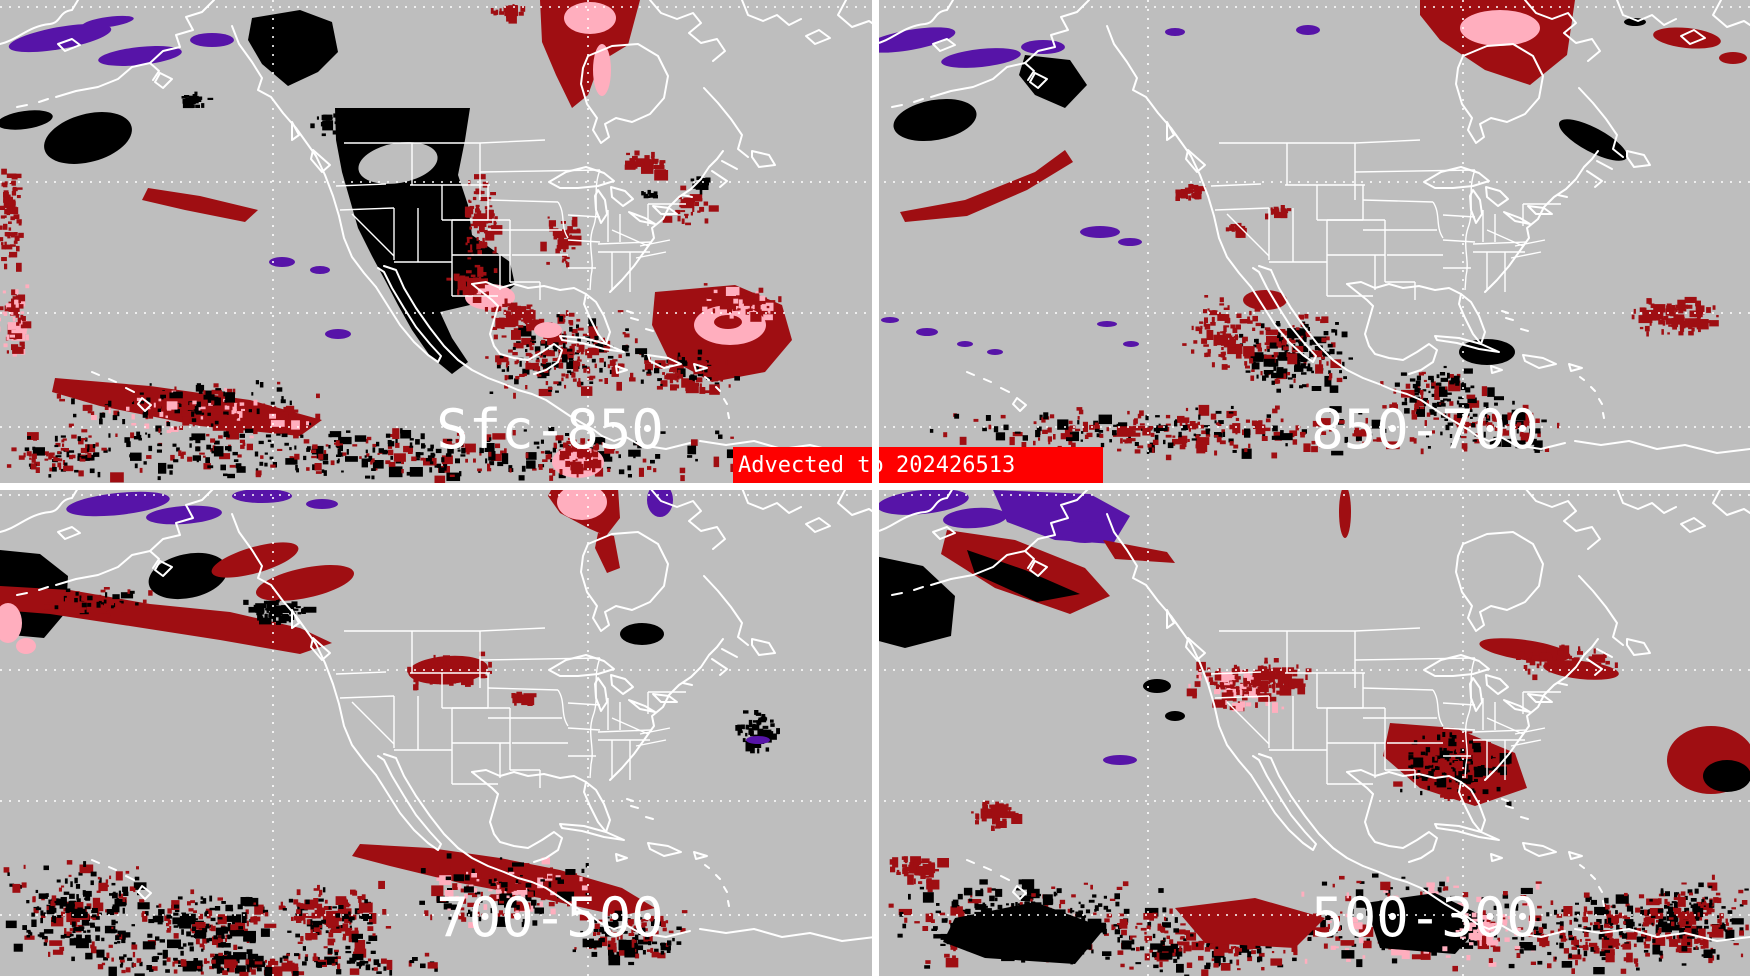 The width and height of the screenshot is (1750, 976). I want to click on panel-divider-horizontal, so click(875, 486).